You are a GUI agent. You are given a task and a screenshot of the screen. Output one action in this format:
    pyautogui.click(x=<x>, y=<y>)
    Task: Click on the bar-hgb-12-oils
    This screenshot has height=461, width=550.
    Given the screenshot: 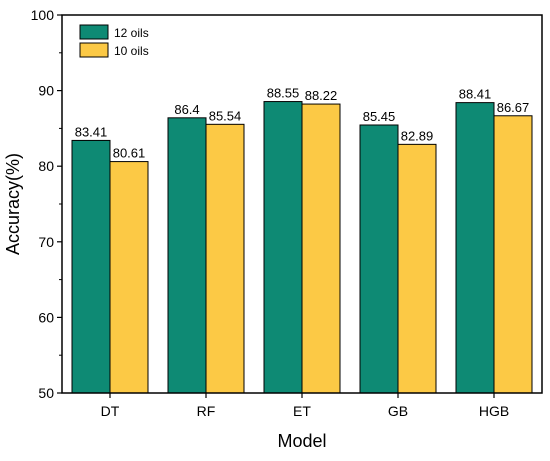 What is the action you would take?
    pyautogui.click(x=475, y=248)
    